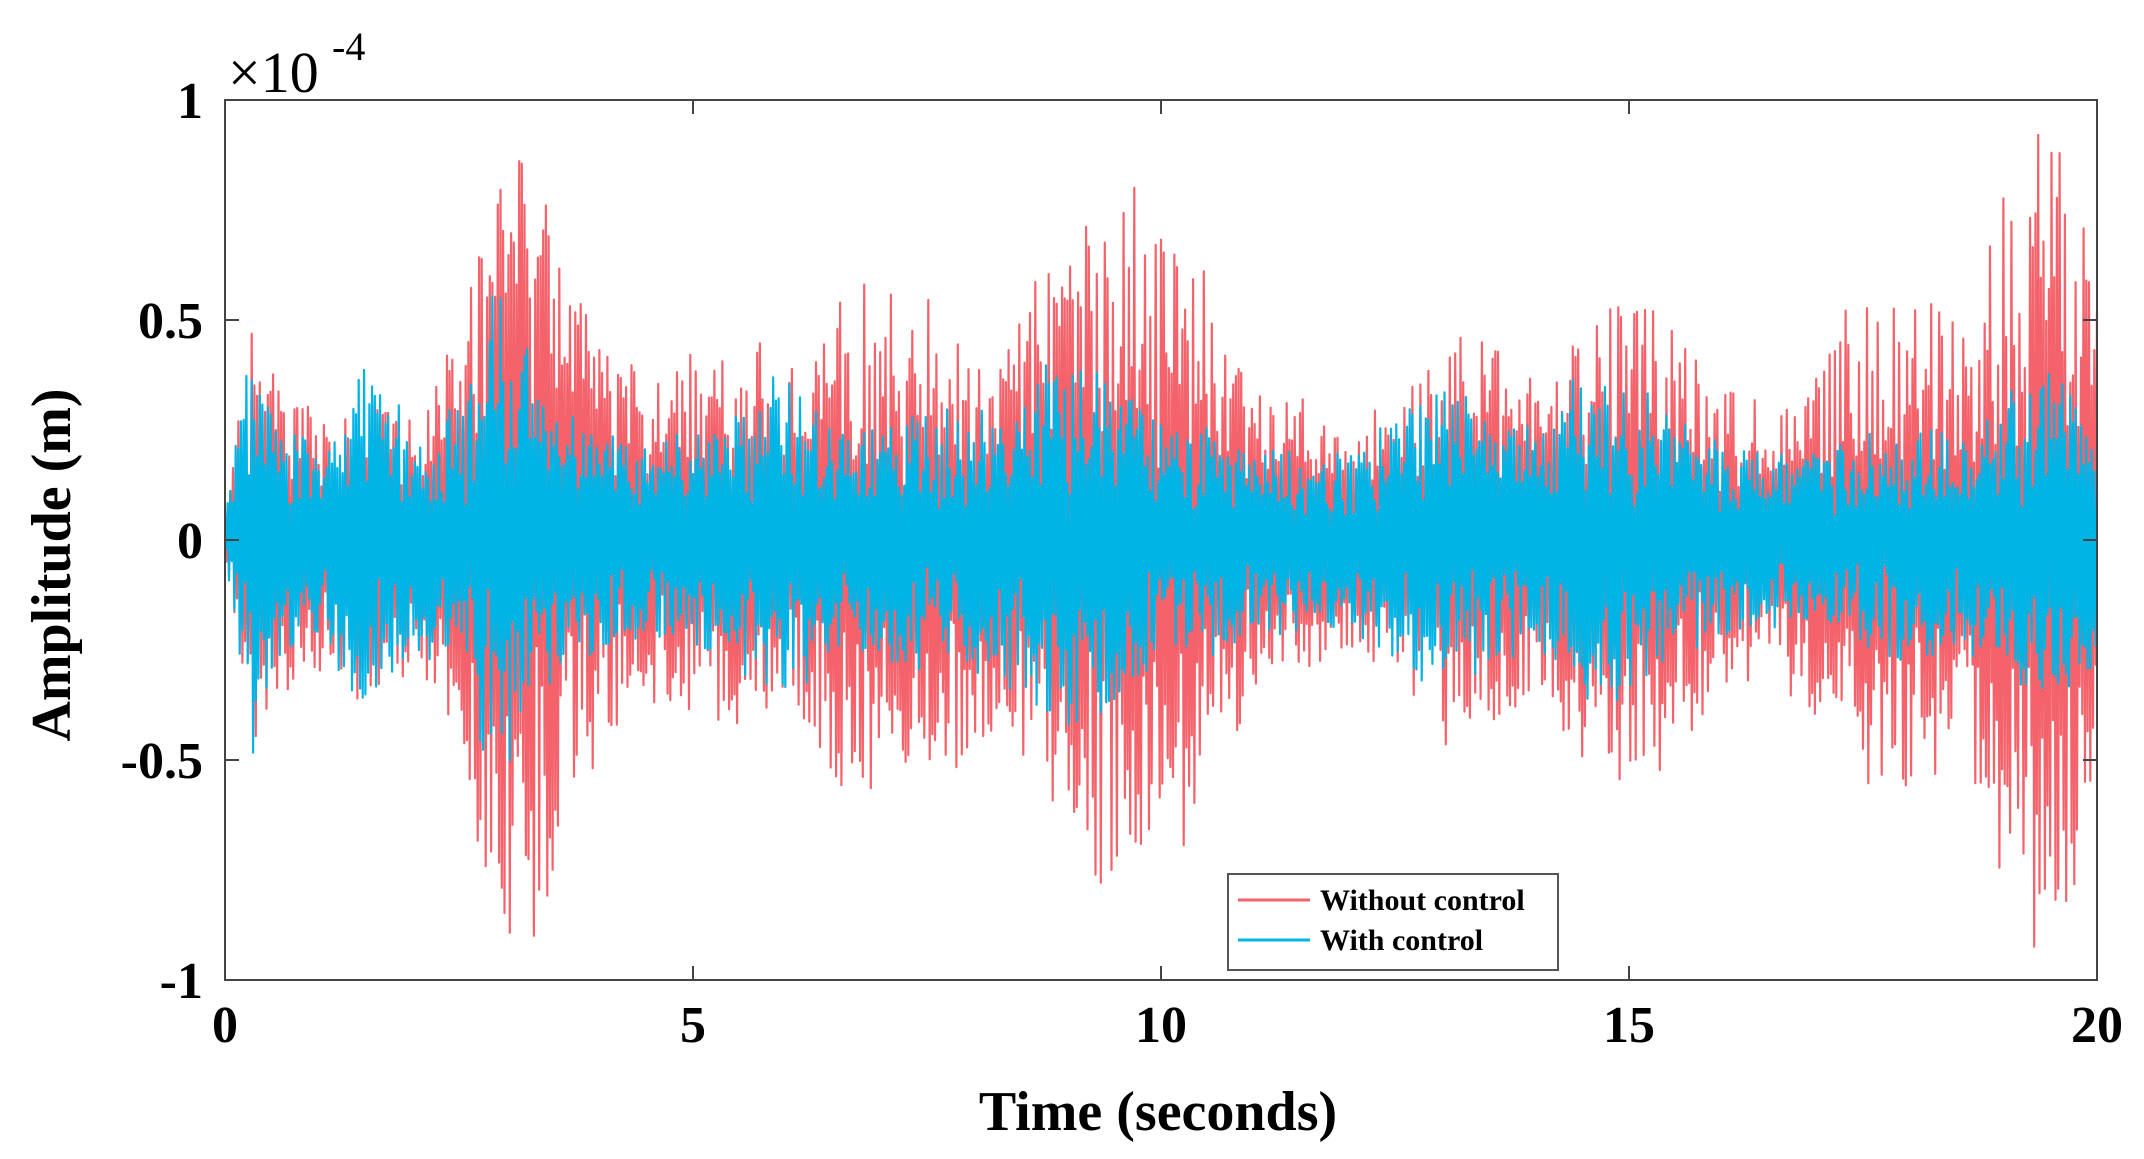 The image size is (2144, 1159). Describe the element at coordinates (1629, 1025) in the screenshot. I see `x-tick-label: 15` at that location.